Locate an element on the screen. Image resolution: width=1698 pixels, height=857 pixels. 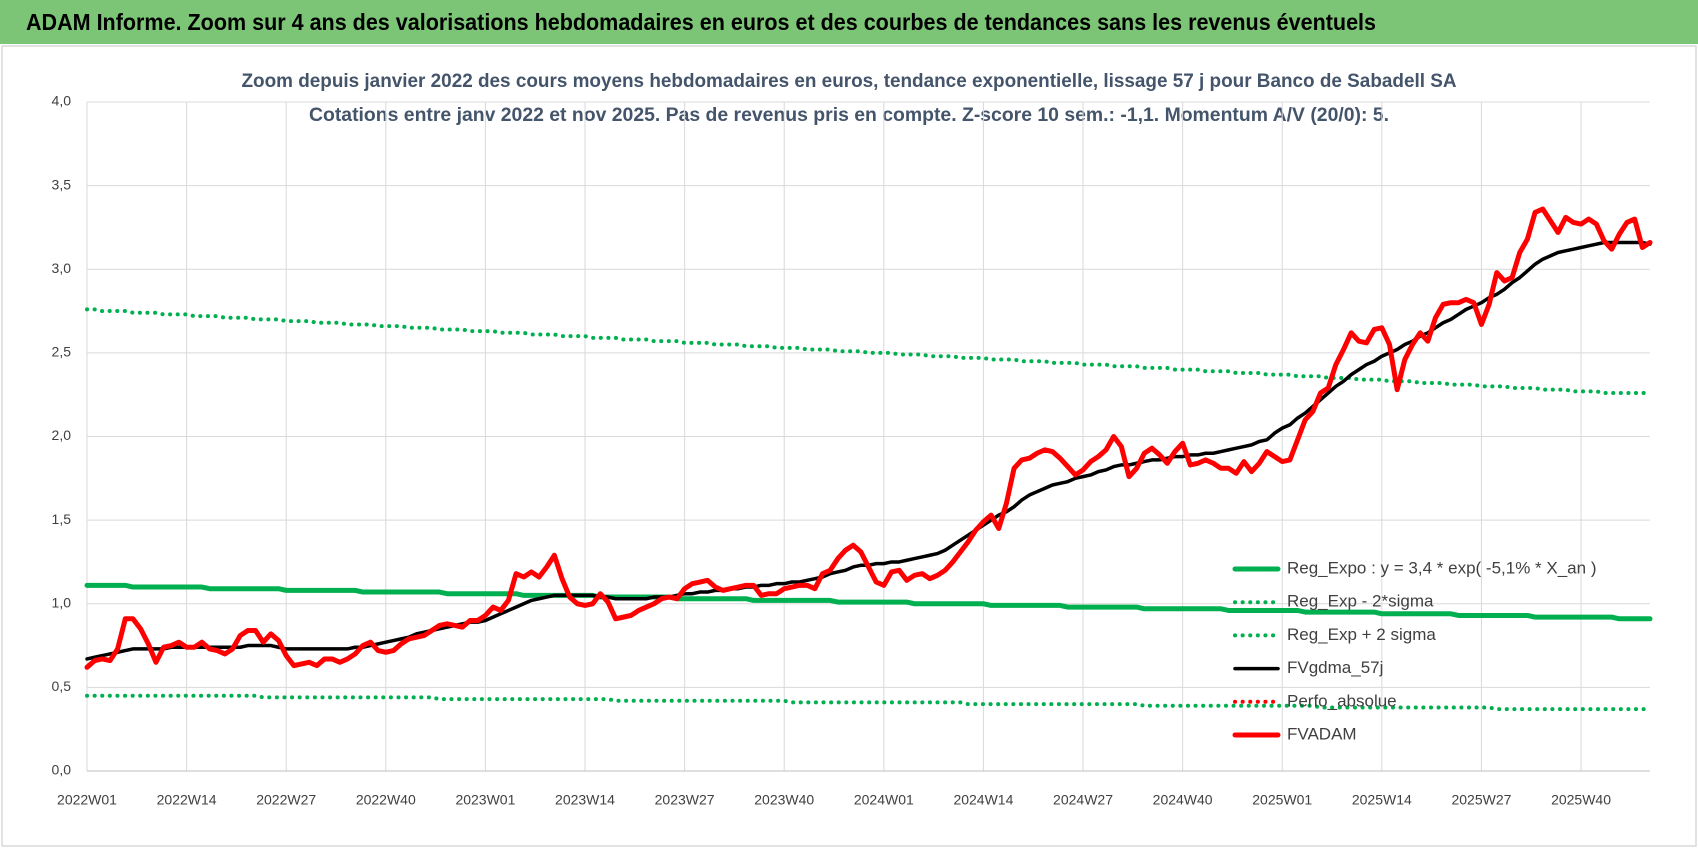
x-tick-label: 2023W27 is located at coordinates (685, 800).